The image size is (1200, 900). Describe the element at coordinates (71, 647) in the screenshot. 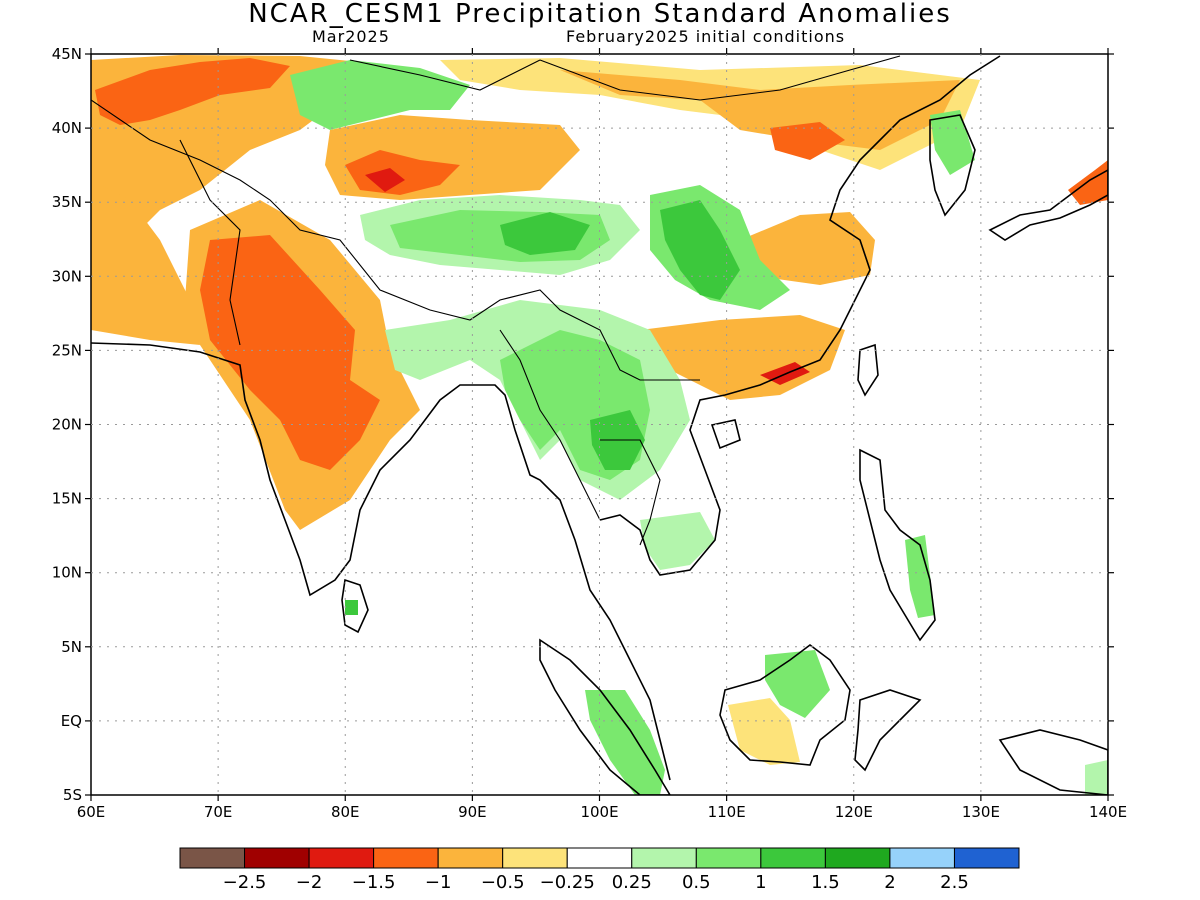

I see `lat-label: 5N` at that location.